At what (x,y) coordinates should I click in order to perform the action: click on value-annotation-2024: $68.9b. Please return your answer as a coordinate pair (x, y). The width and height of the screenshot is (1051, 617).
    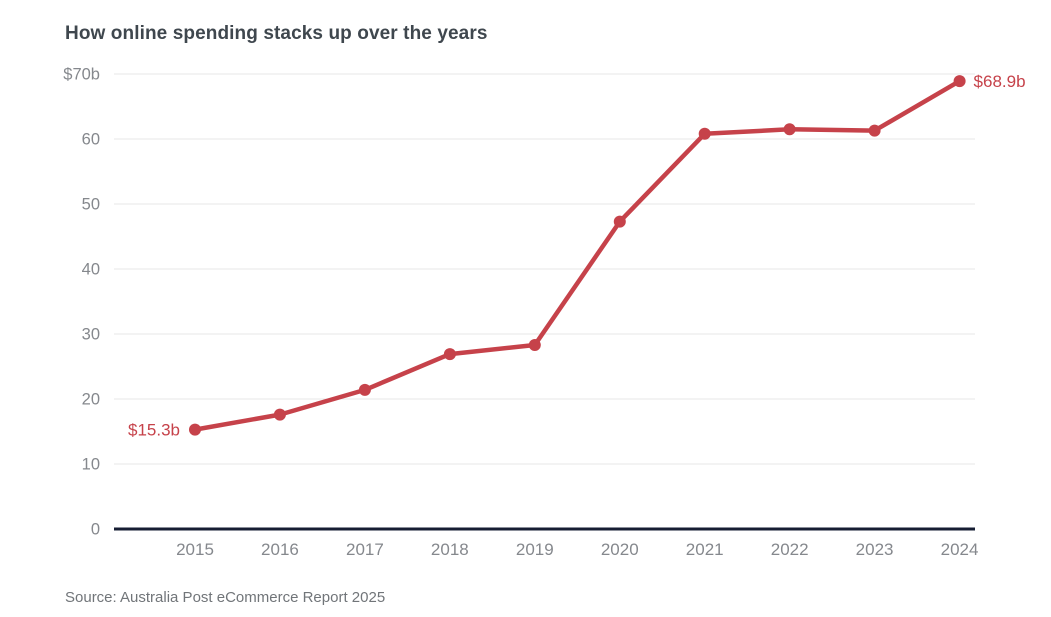
    Looking at the image, I should click on (1000, 81).